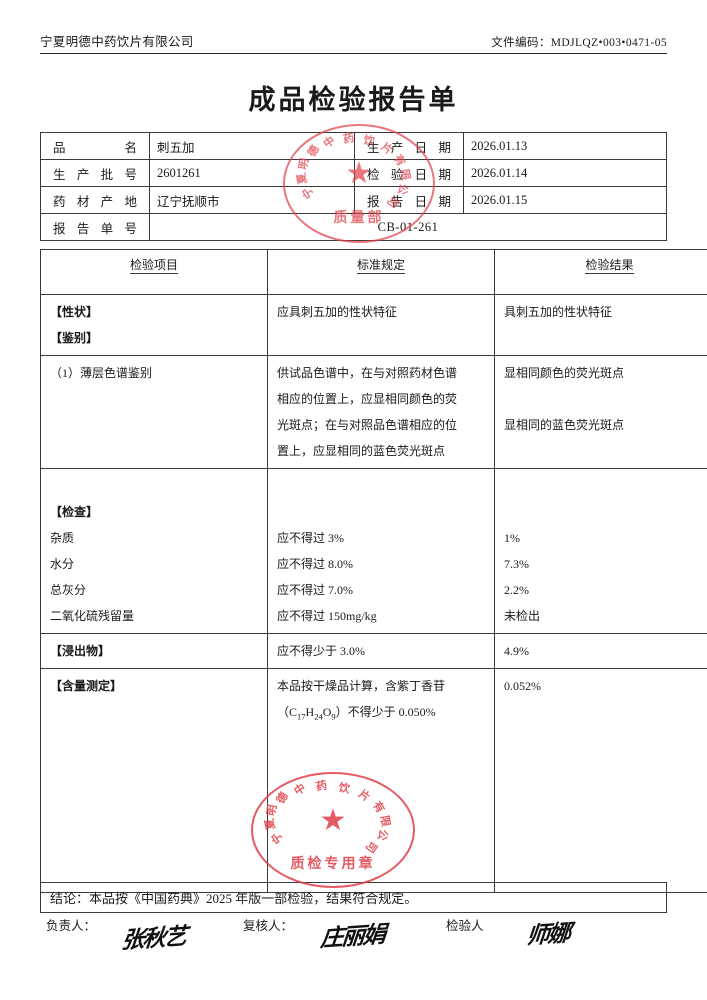 The width and height of the screenshot is (707, 1000). I want to click on inspection-date-value: 2026.01.14, so click(565, 173).